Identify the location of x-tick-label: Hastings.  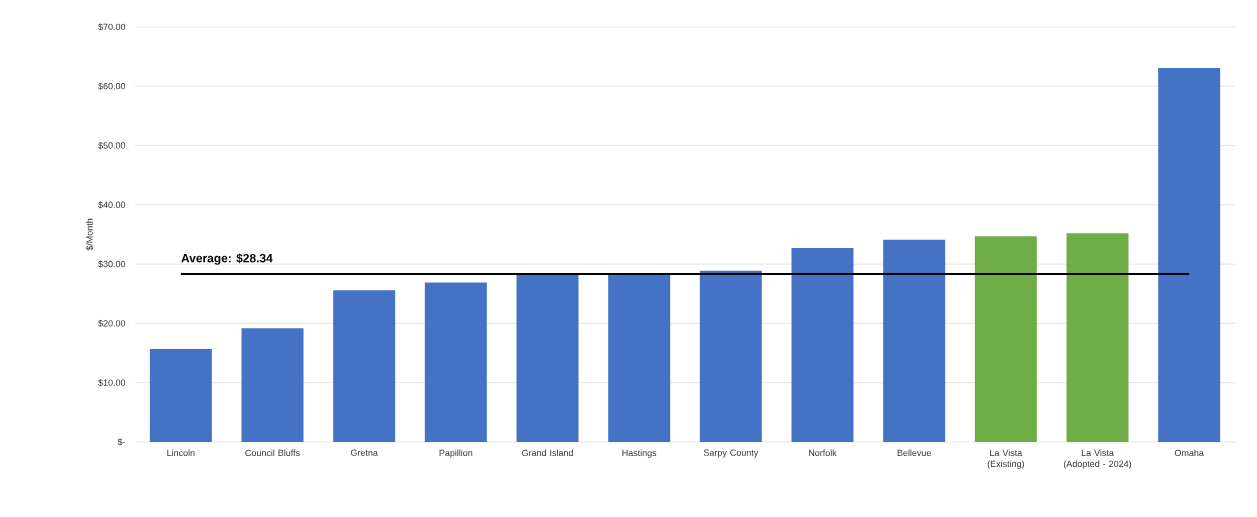
(639, 453).